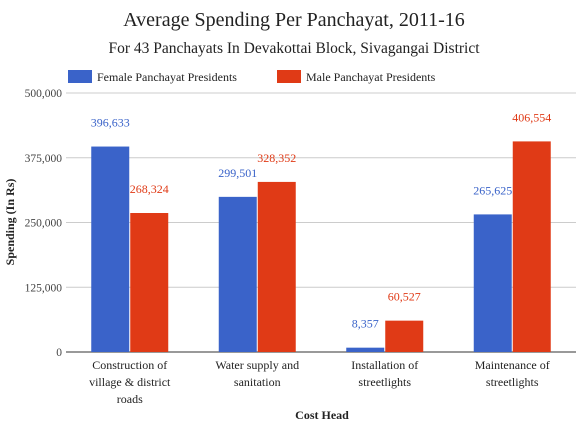 Image resolution: width=584 pixels, height=433 pixels. What do you see at coordinates (237, 173) in the screenshot?
I see `data-label-female: 299,501` at bounding box center [237, 173].